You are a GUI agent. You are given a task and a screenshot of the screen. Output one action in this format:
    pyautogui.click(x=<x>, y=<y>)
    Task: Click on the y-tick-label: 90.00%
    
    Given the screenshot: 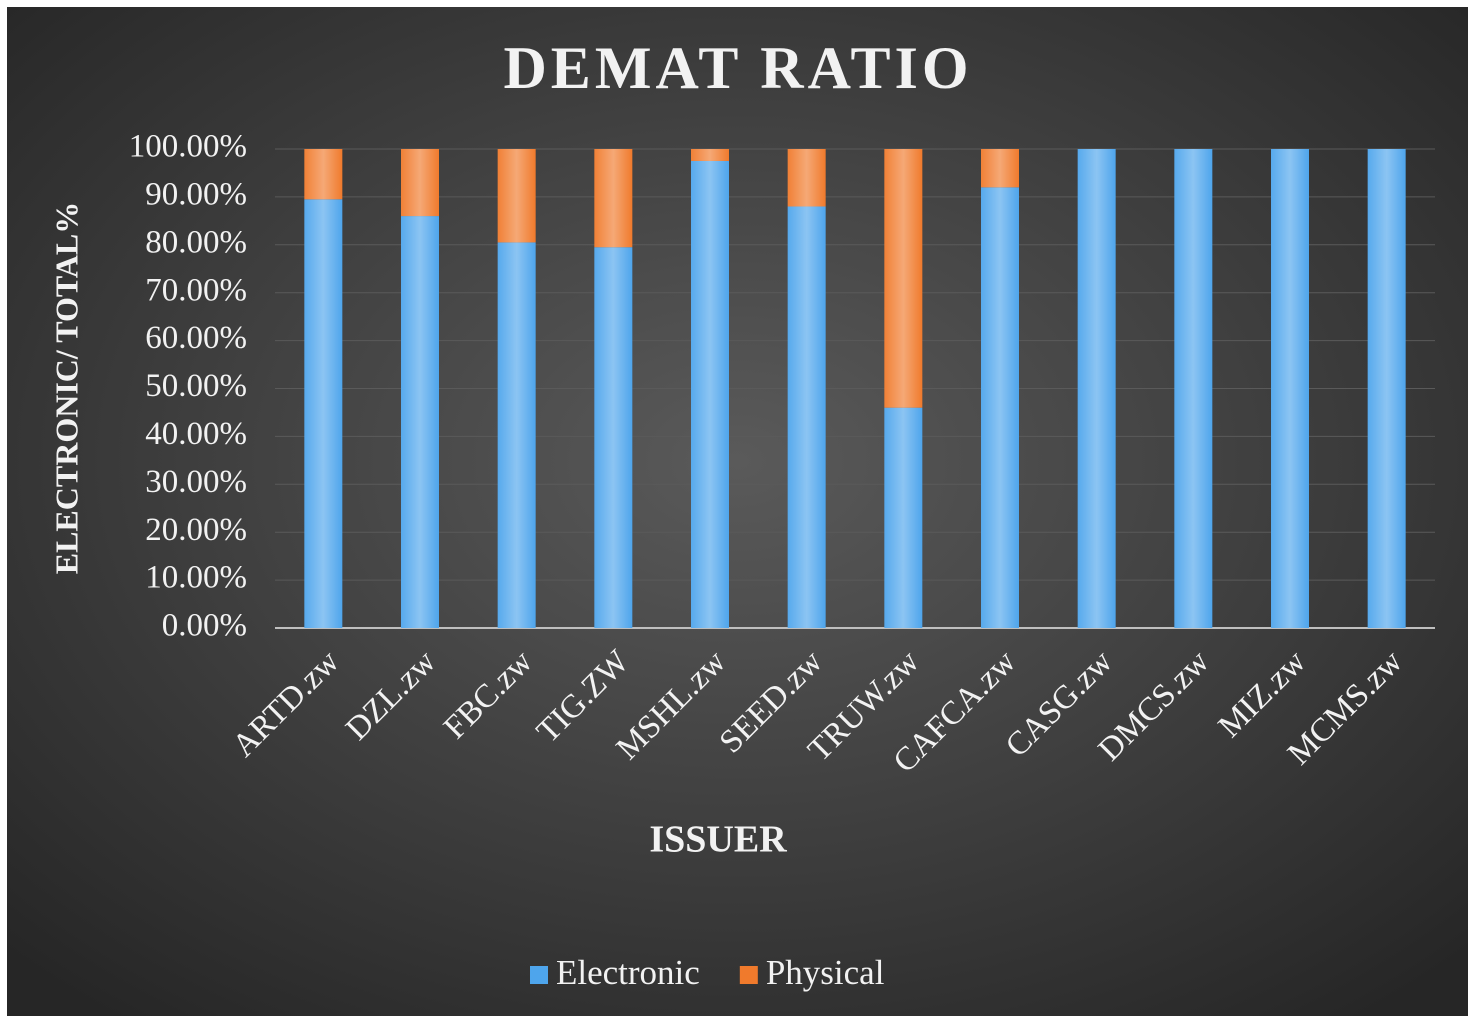 What is the action you would take?
    pyautogui.click(x=196, y=194)
    